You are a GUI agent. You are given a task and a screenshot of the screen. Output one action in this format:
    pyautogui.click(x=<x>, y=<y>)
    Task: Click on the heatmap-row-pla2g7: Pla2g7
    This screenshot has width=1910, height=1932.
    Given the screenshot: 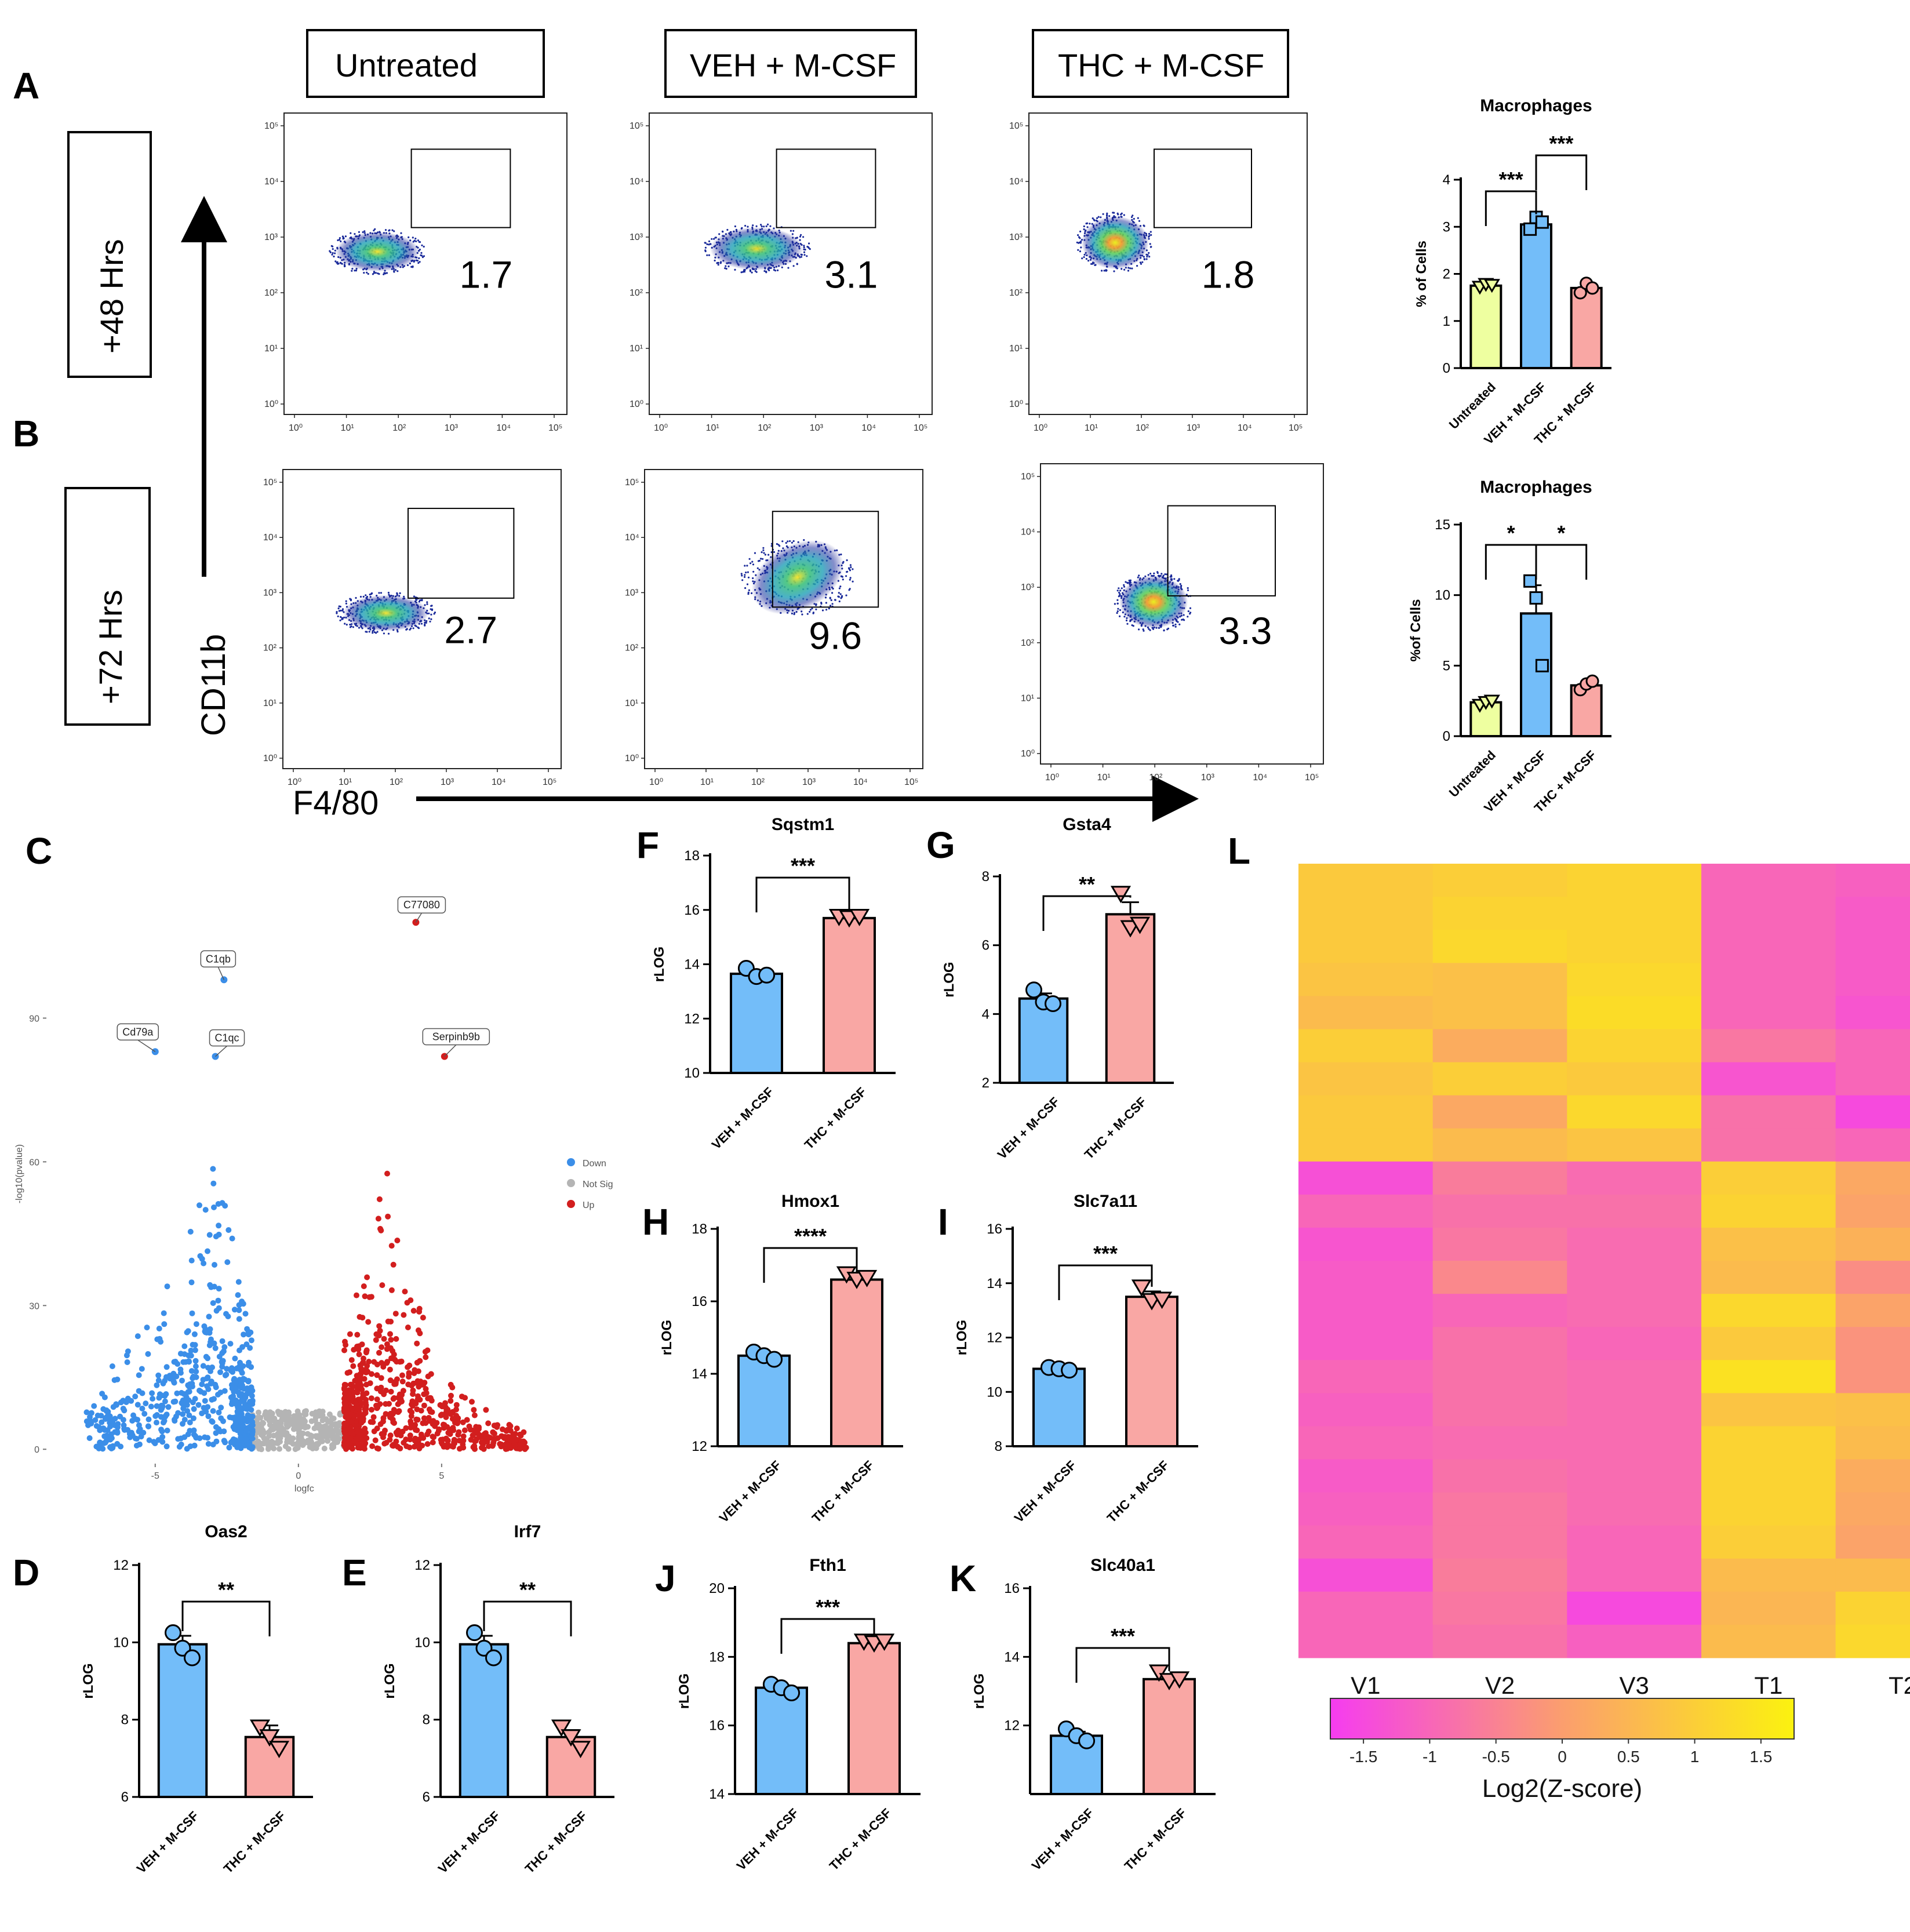 What is the action you would take?
    pyautogui.click(x=1604, y=1343)
    